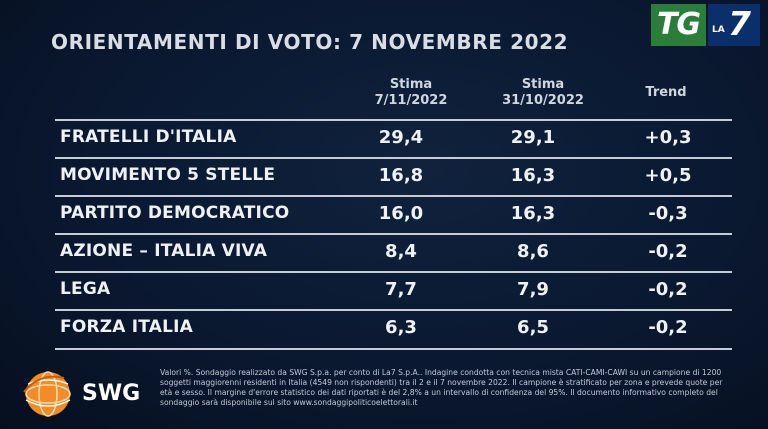  I want to click on stima-current-value: 29,4, so click(401, 137).